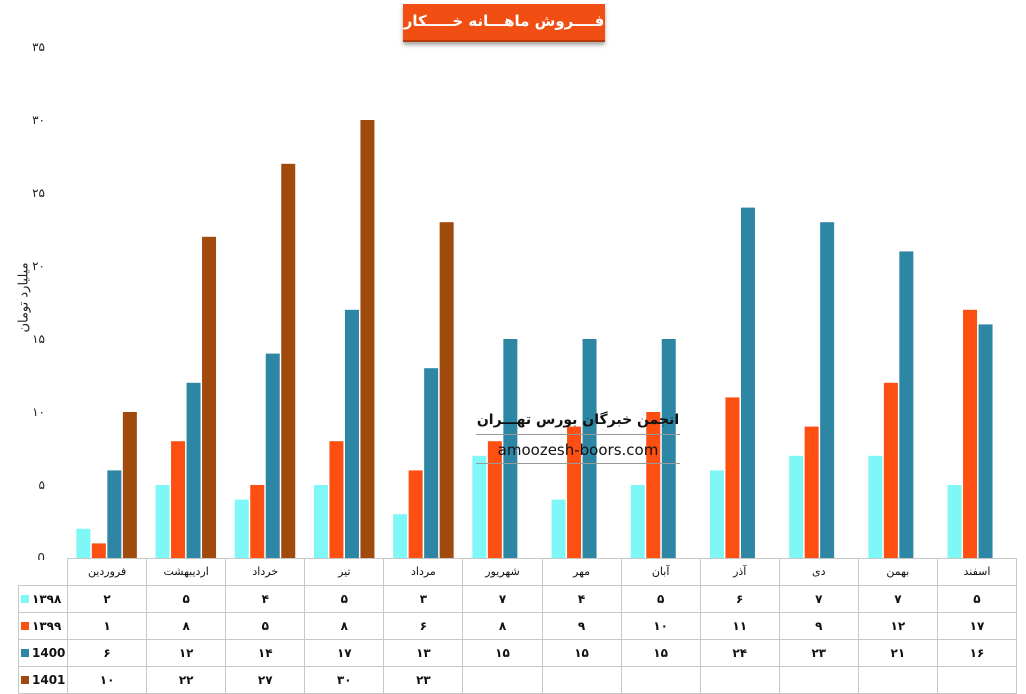 This screenshot has height=694, width=1026. Describe the element at coordinates (578, 449) in the screenshot. I see `watermark-url: amoozesh-boors.com` at that location.